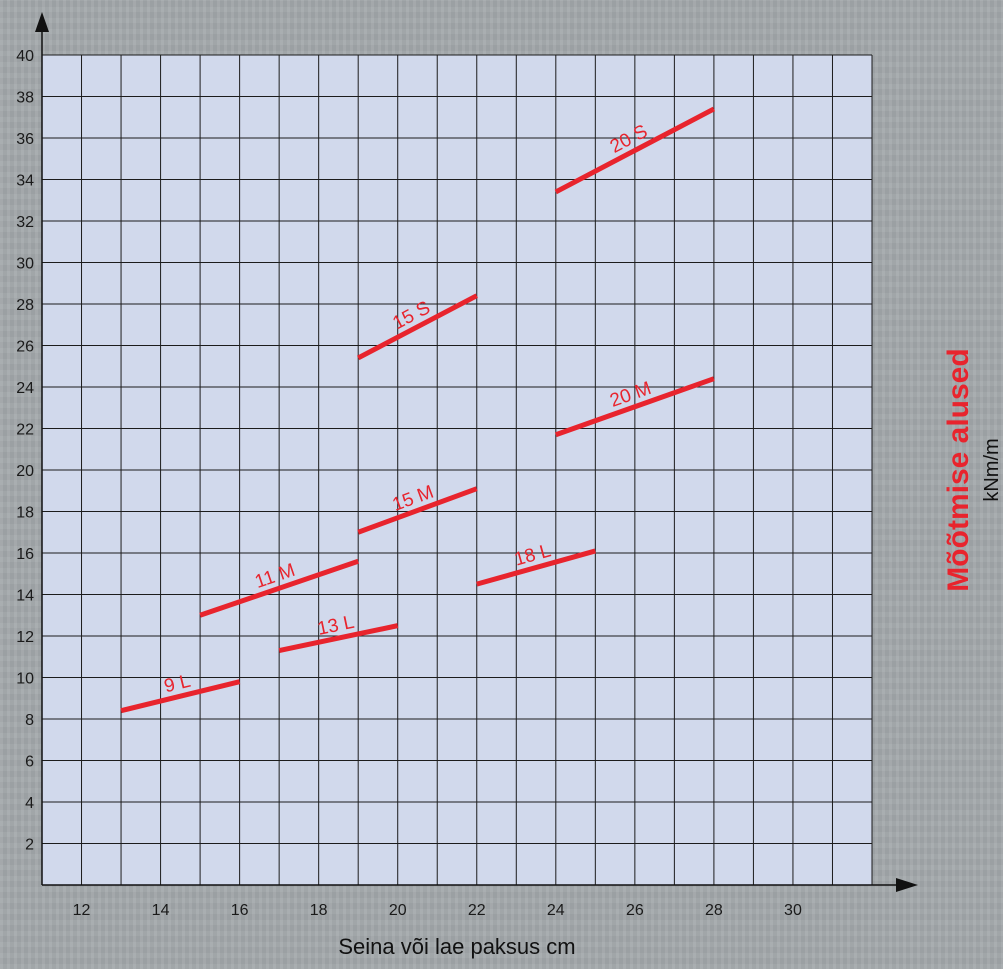 Image resolution: width=1003 pixels, height=969 pixels. I want to click on y-tick-label: 20, so click(25, 471).